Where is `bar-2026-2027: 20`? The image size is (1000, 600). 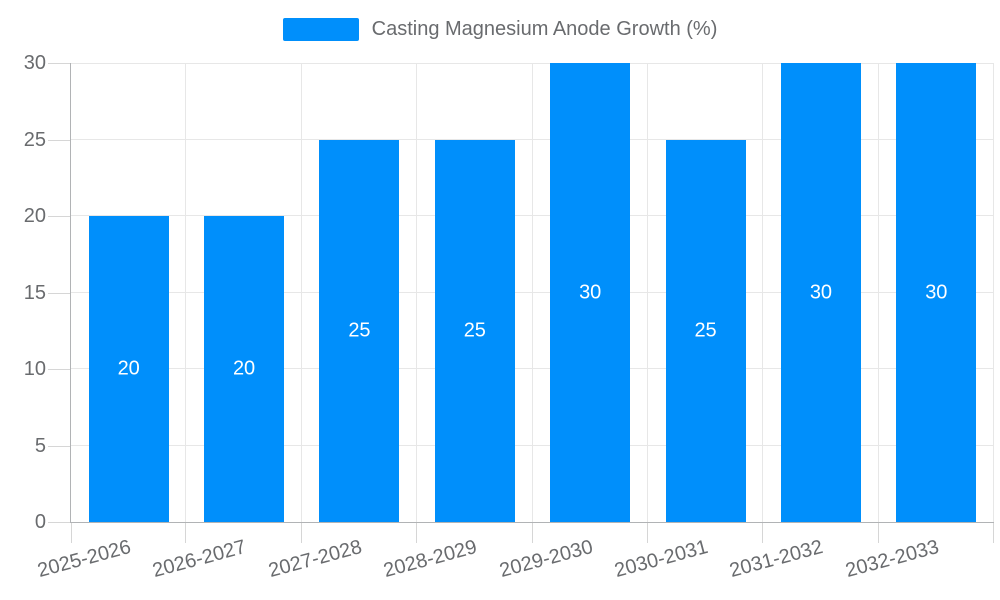
bar-2026-2027: 20 is located at coordinates (244, 369).